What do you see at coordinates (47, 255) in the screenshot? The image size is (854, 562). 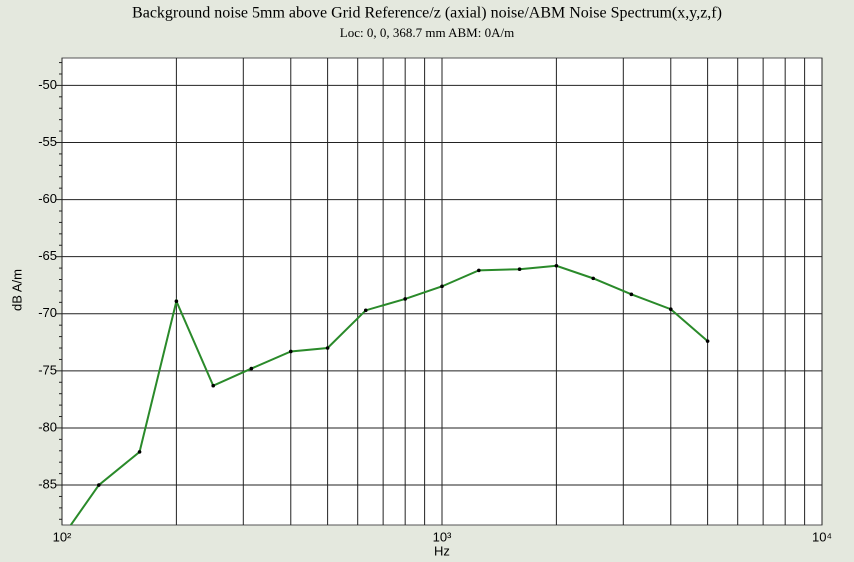 I see `y-tick-label: -65` at bounding box center [47, 255].